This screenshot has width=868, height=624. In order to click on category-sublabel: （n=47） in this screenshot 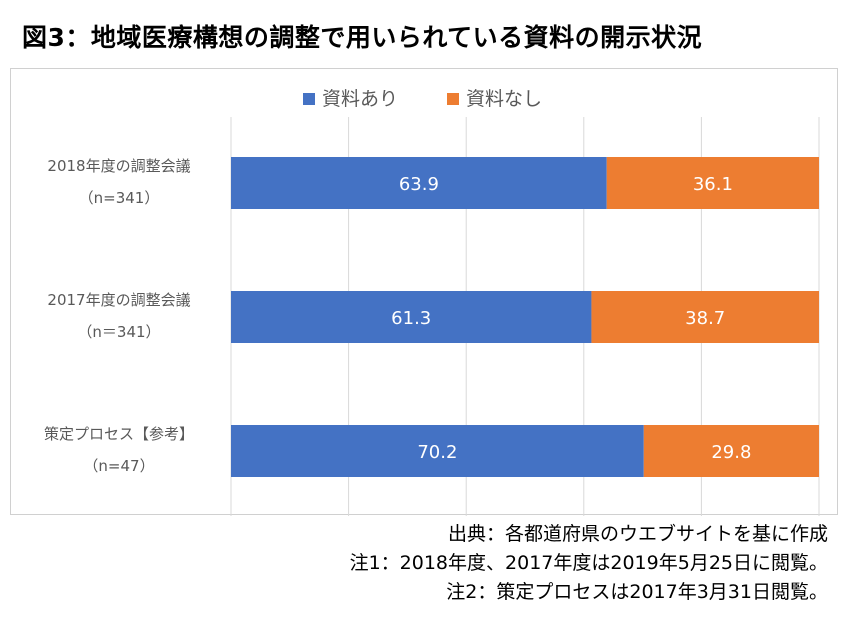, I will do `click(118, 466)`.